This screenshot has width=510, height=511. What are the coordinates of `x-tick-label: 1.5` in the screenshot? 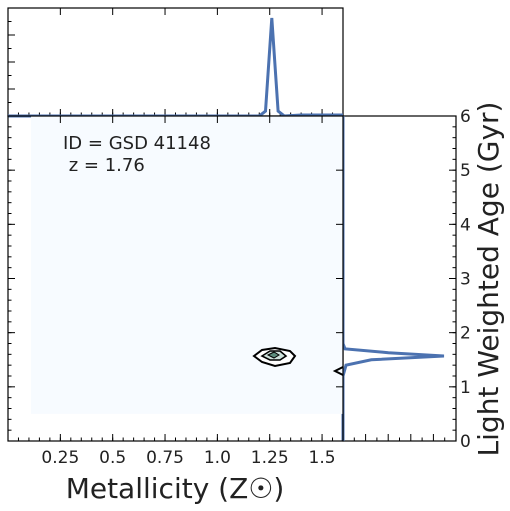 It's located at (322, 458).